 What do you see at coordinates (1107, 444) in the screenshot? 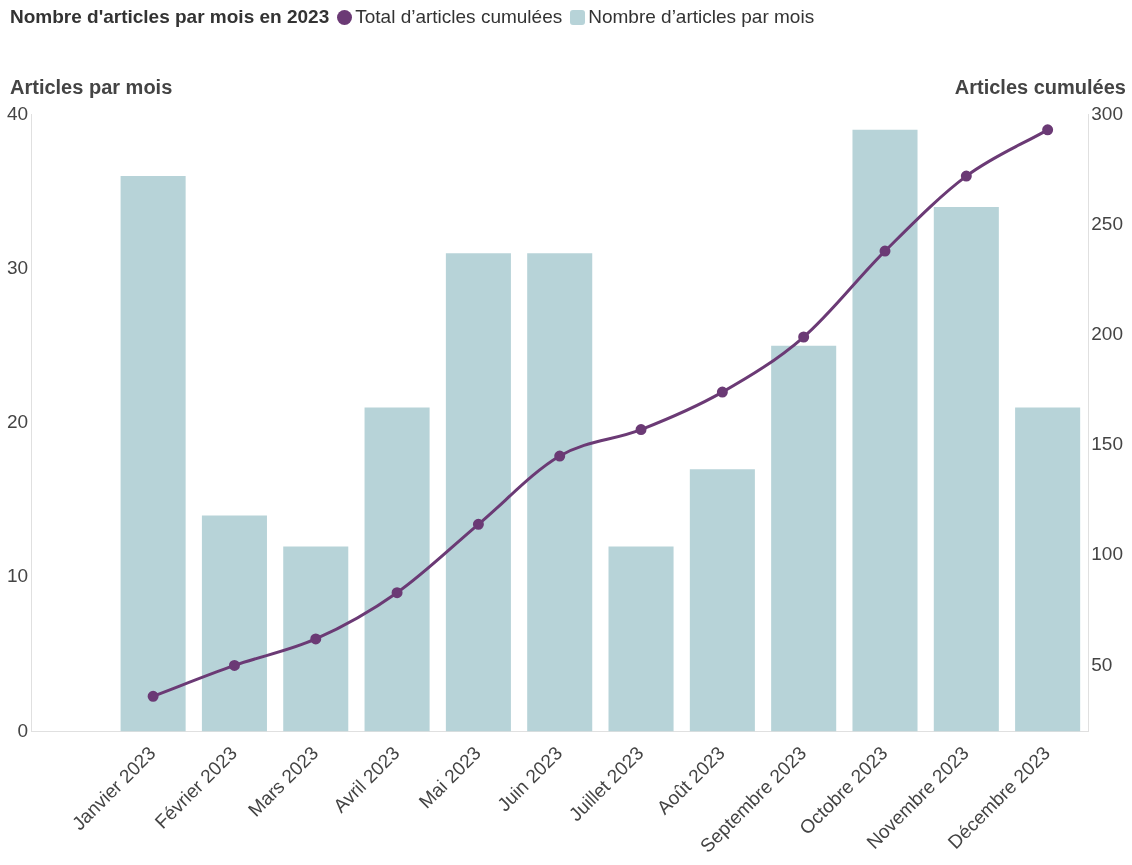
I see `y2-tick-label: 150` at bounding box center [1107, 444].